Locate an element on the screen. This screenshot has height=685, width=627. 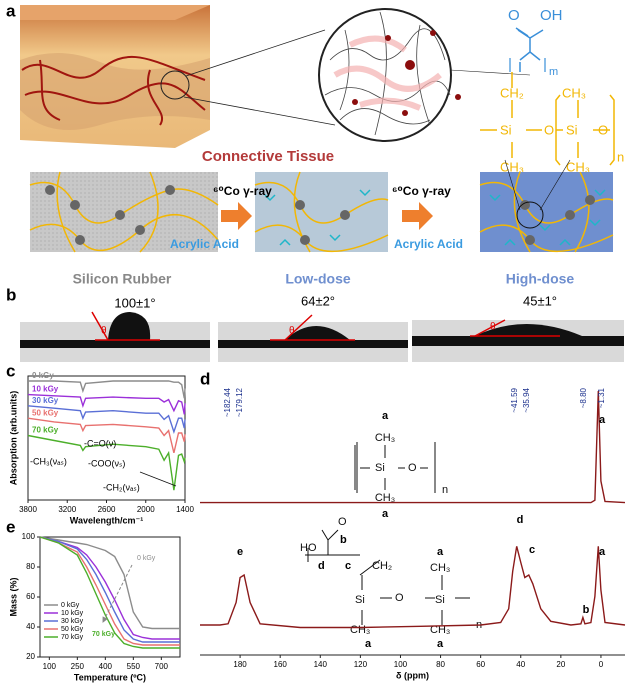
peak-letter: e is located at coordinates (240, 552).